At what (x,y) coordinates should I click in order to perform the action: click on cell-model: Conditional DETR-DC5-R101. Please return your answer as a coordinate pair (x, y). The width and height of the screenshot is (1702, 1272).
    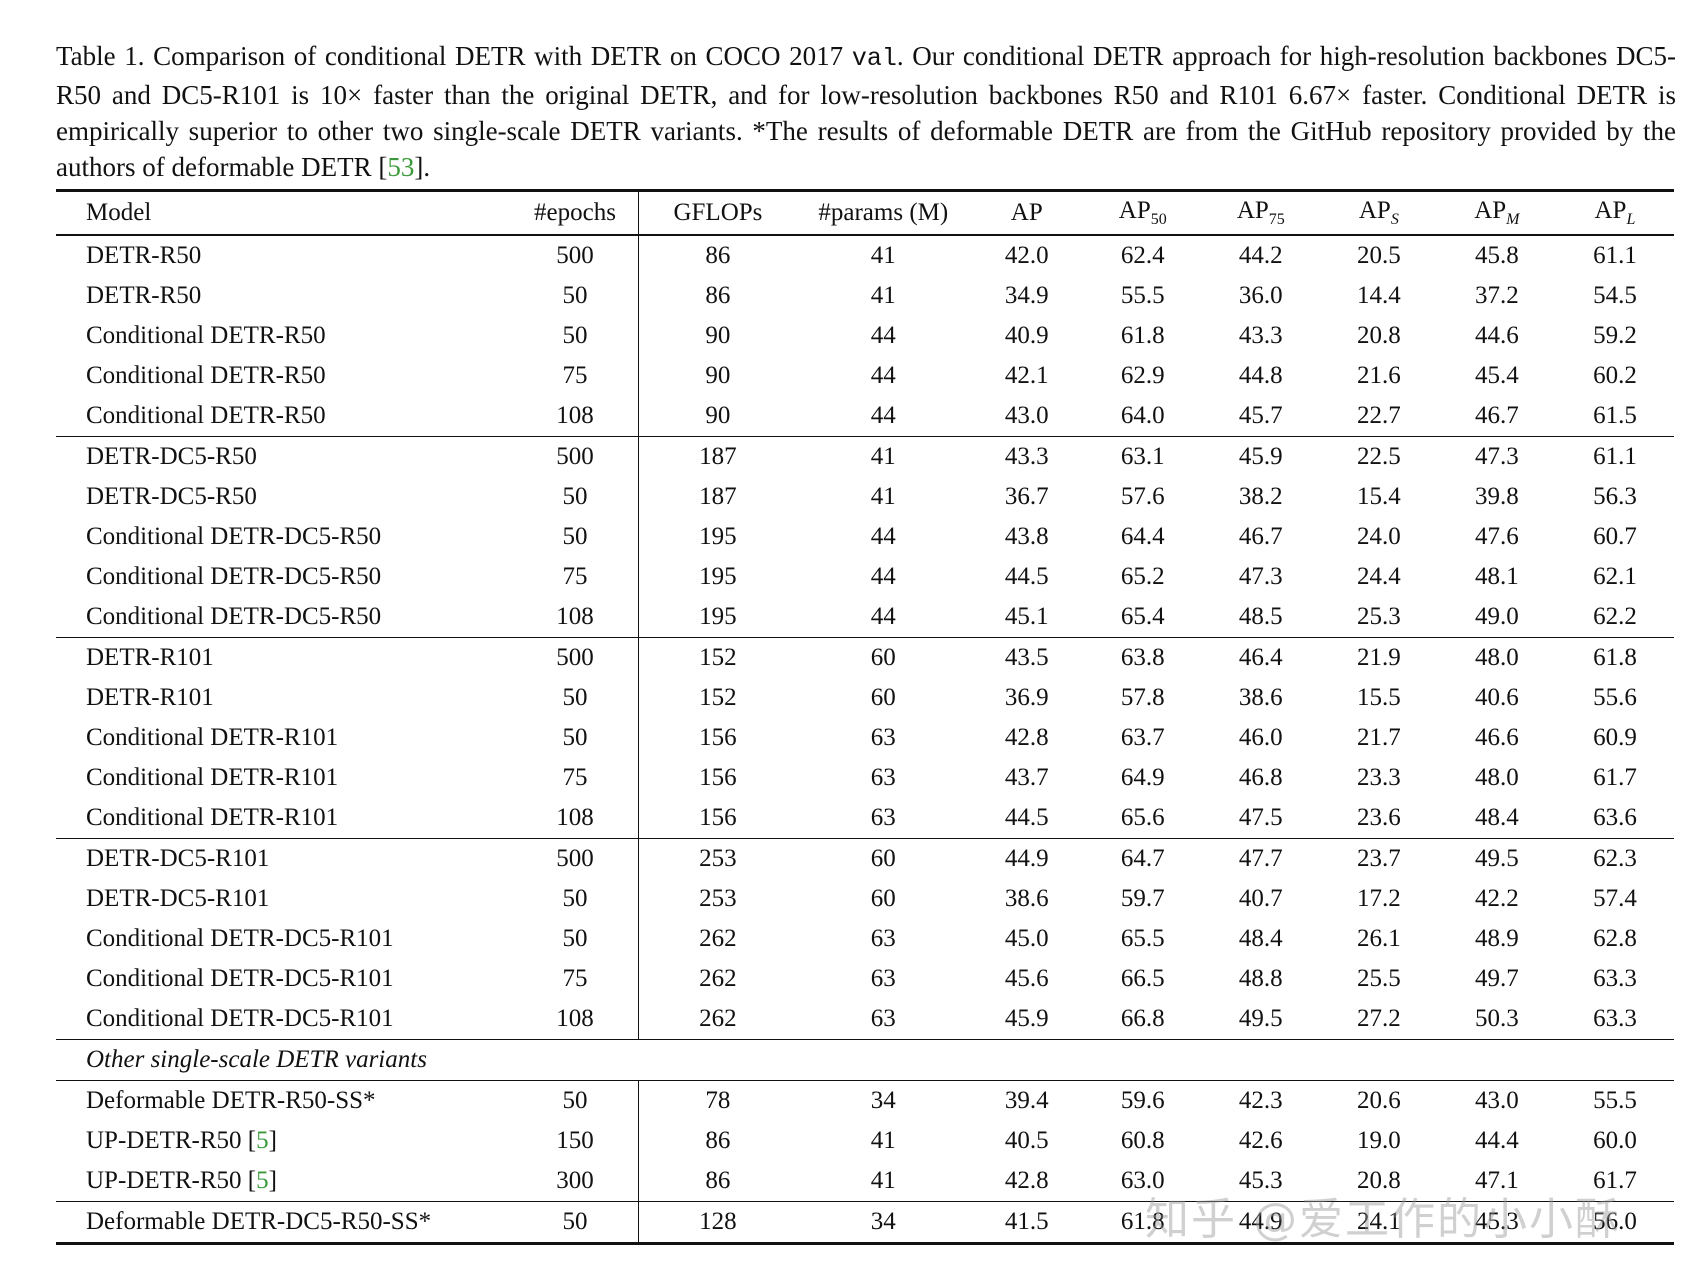
    Looking at the image, I should click on (284, 1019).